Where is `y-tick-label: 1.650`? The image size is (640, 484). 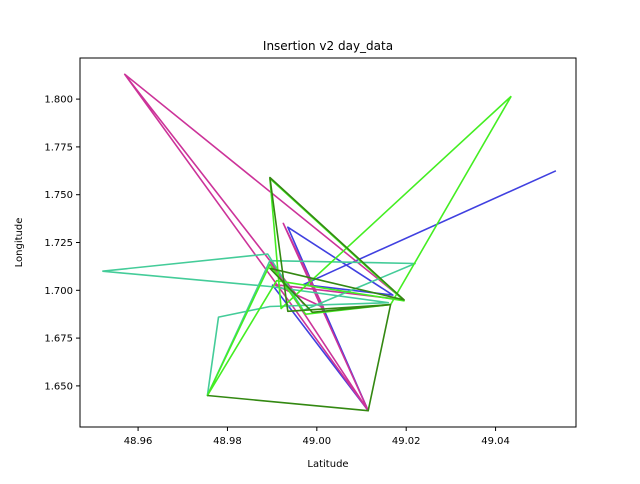 y-tick-label: 1.650 is located at coordinates (58, 386).